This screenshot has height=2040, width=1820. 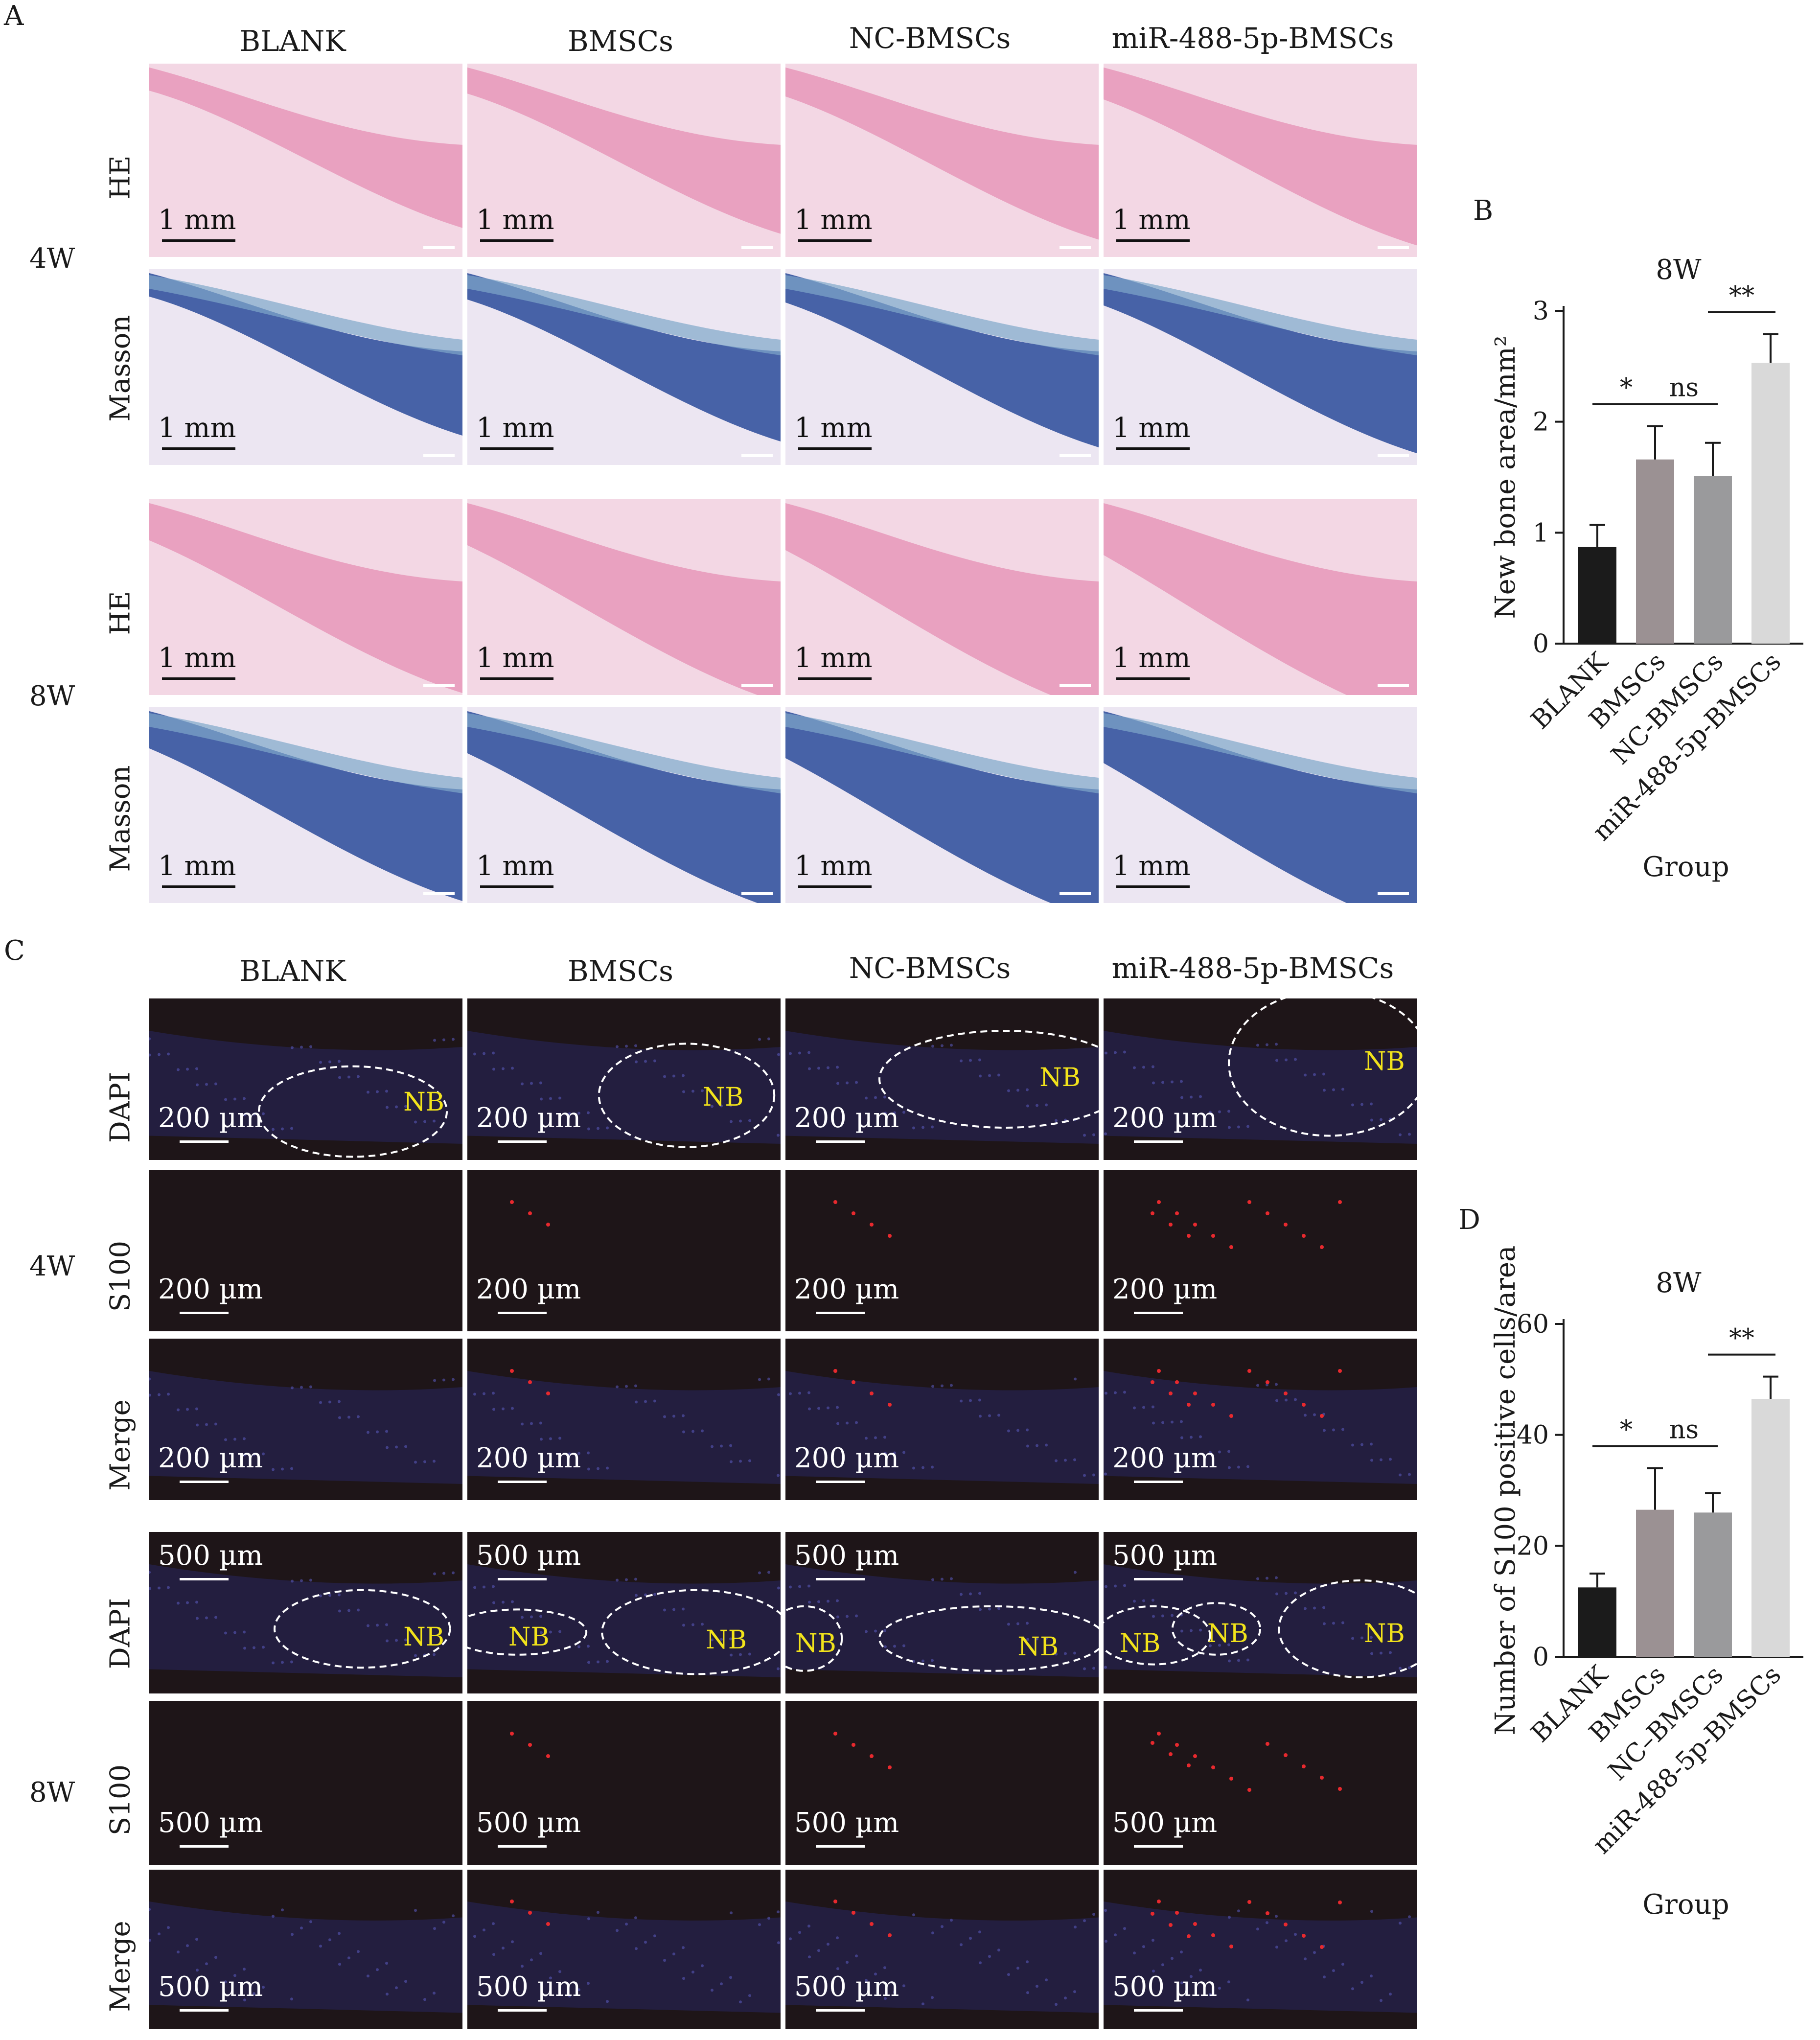 What do you see at coordinates (1260, 160) in the screenshot?
I see `image-he-4w-mir: 1 mm` at bounding box center [1260, 160].